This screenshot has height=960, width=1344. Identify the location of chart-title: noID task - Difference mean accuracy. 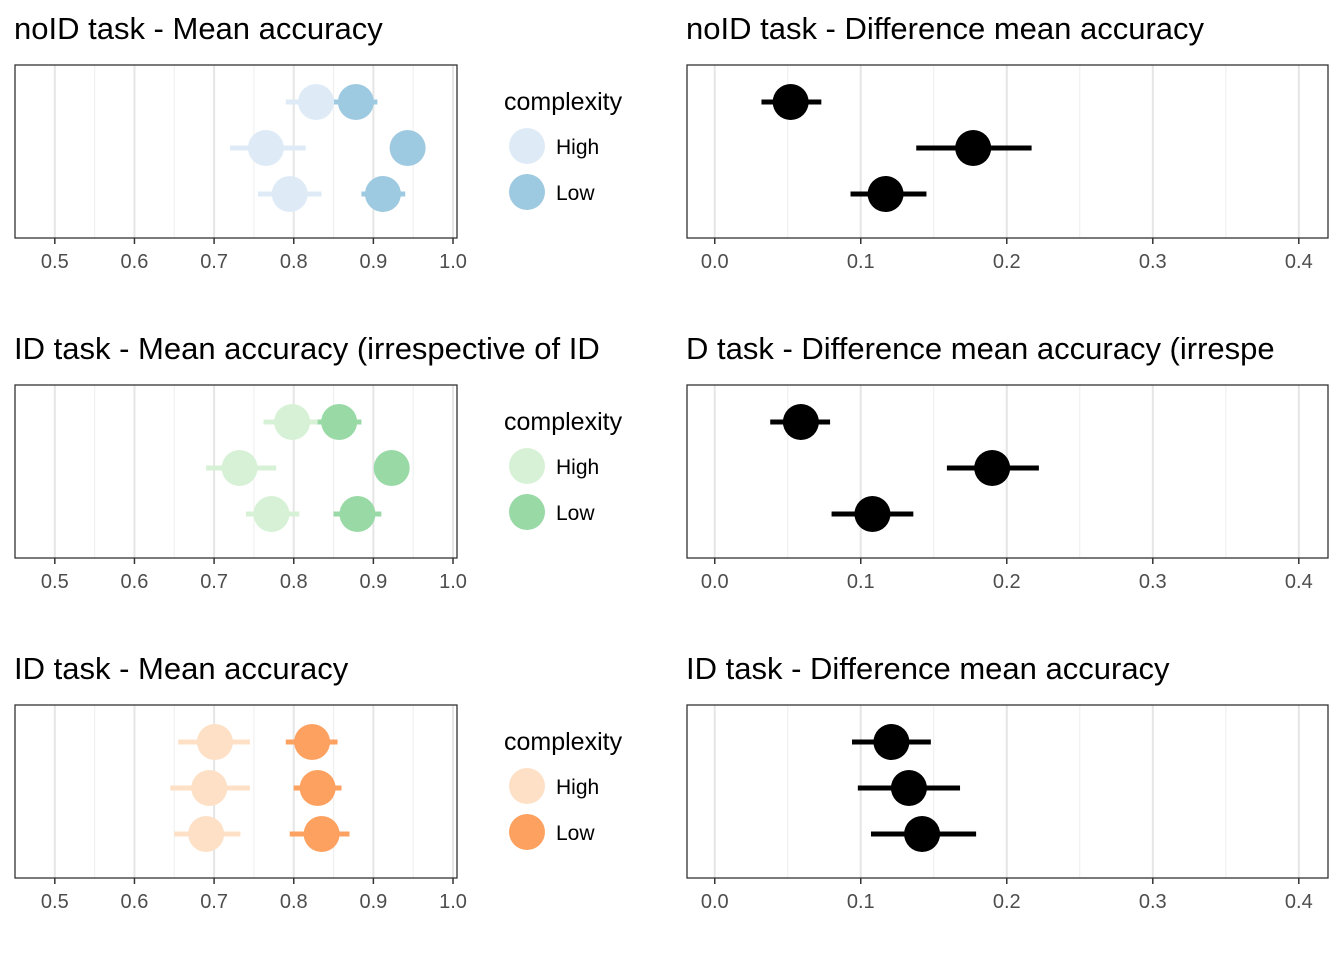
(945, 28).